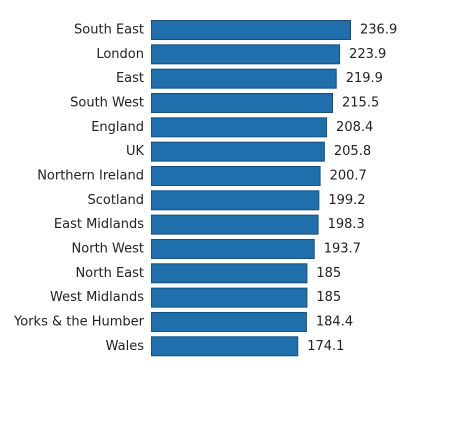 The width and height of the screenshot is (460, 434). I want to click on category-label: Northern Ireland, so click(90, 175).